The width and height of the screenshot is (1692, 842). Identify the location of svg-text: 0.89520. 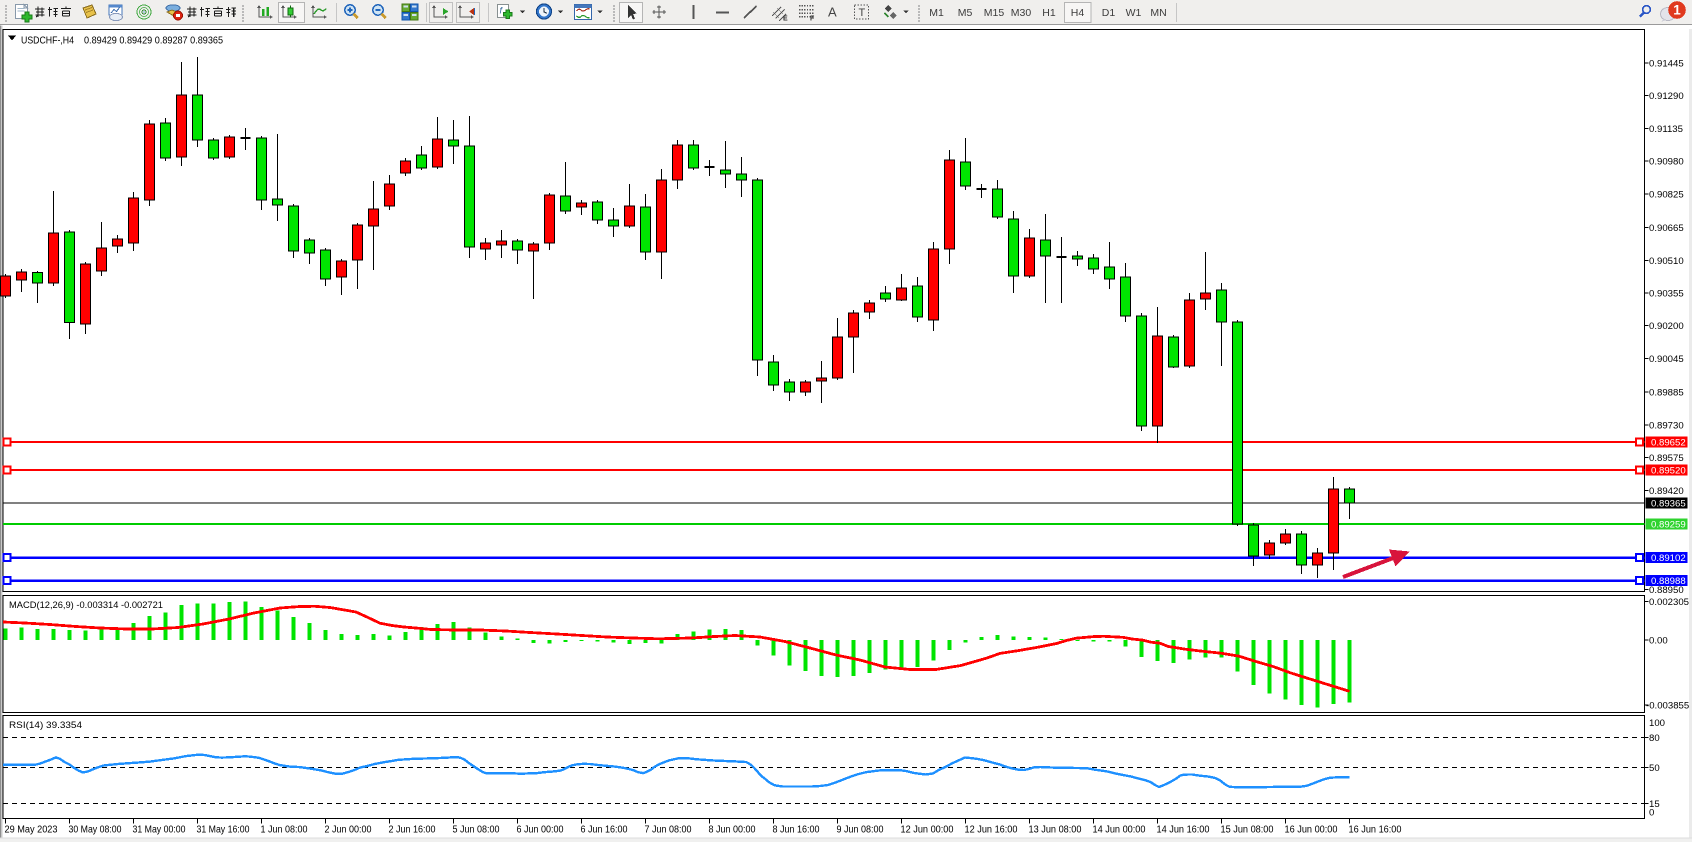
(1668, 471).